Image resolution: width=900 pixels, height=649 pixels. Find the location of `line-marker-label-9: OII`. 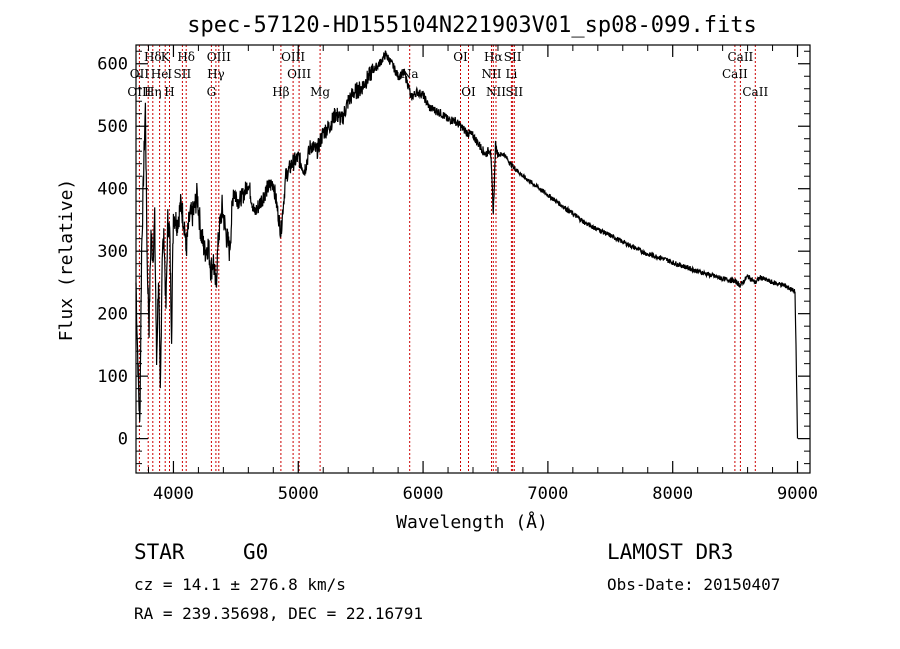

line-marker-label-9: OII is located at coordinates (140, 74).